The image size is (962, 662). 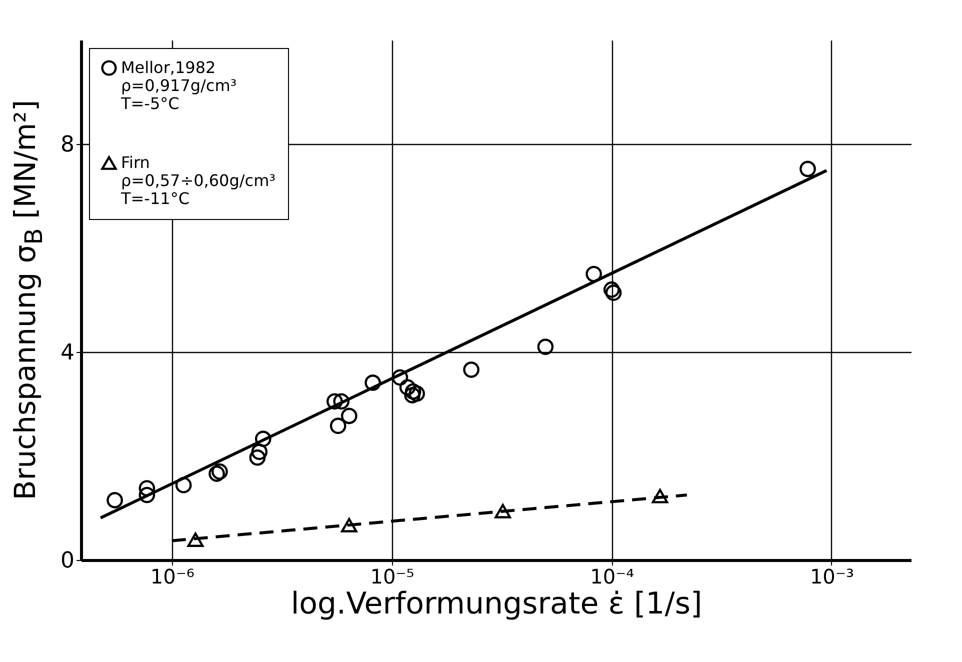 I want to click on x-tick-label: 10⁻⁶, so click(x=172, y=576).